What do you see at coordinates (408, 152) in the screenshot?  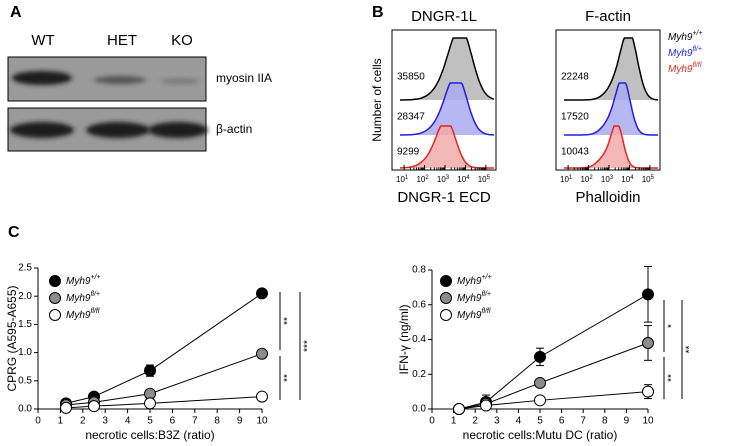 I see `mfi-value: 9299` at bounding box center [408, 152].